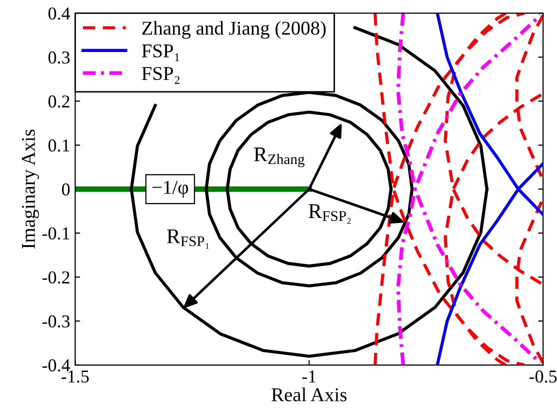 Image resolution: width=557 pixels, height=412 pixels. What do you see at coordinates (66, 189) in the screenshot?
I see `y-tick-label: 0` at bounding box center [66, 189].